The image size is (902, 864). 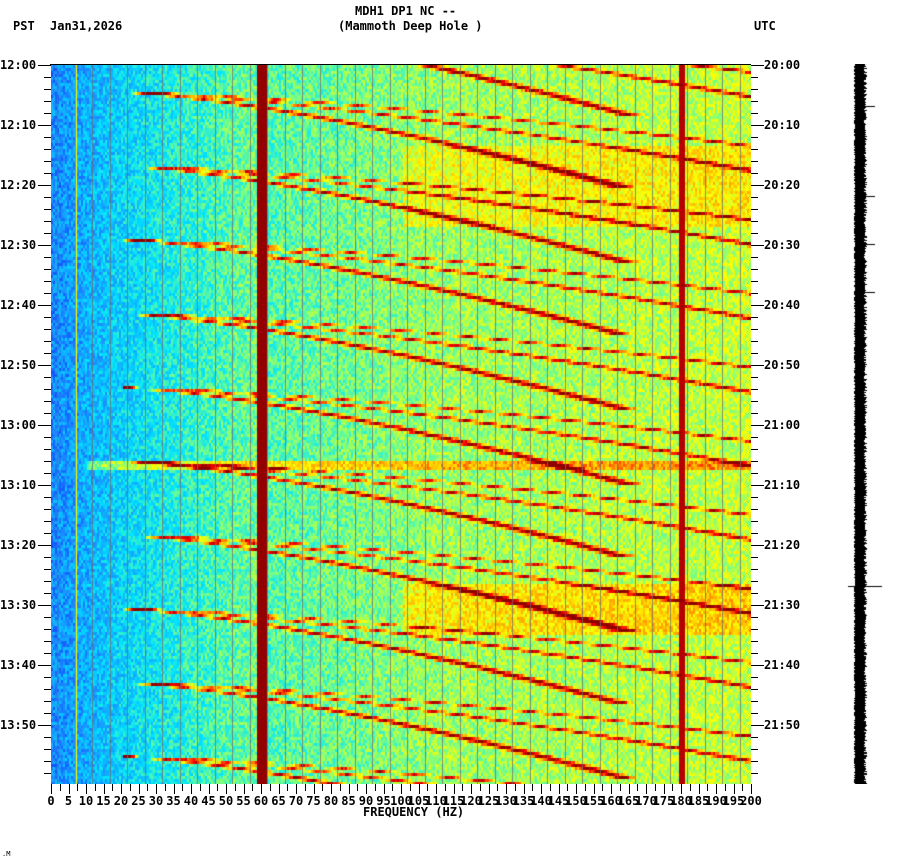 What do you see at coordinates (18, 65) in the screenshot?
I see `y-tick-label-left: 12:00` at bounding box center [18, 65].